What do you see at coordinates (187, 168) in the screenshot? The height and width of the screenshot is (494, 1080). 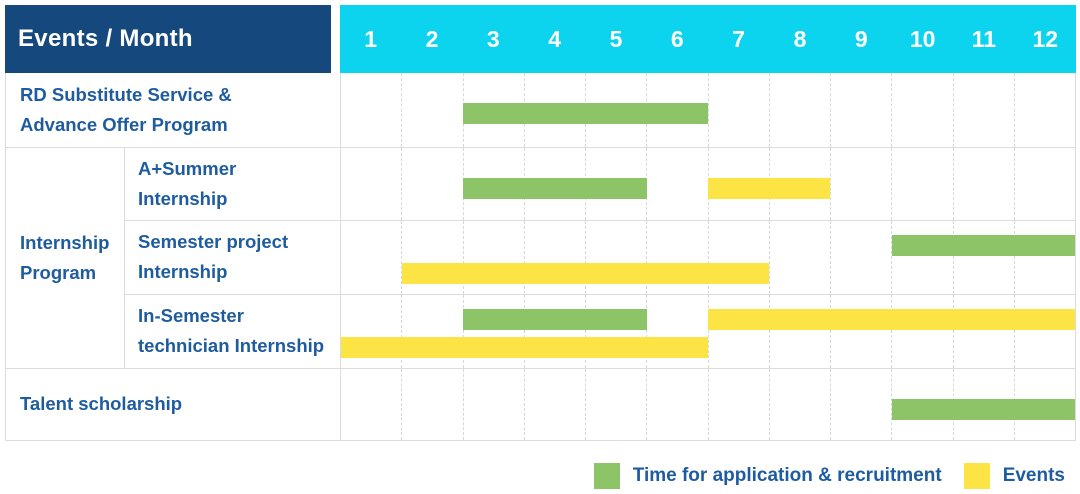 I see `row-label-line: A+Summer` at bounding box center [187, 168].